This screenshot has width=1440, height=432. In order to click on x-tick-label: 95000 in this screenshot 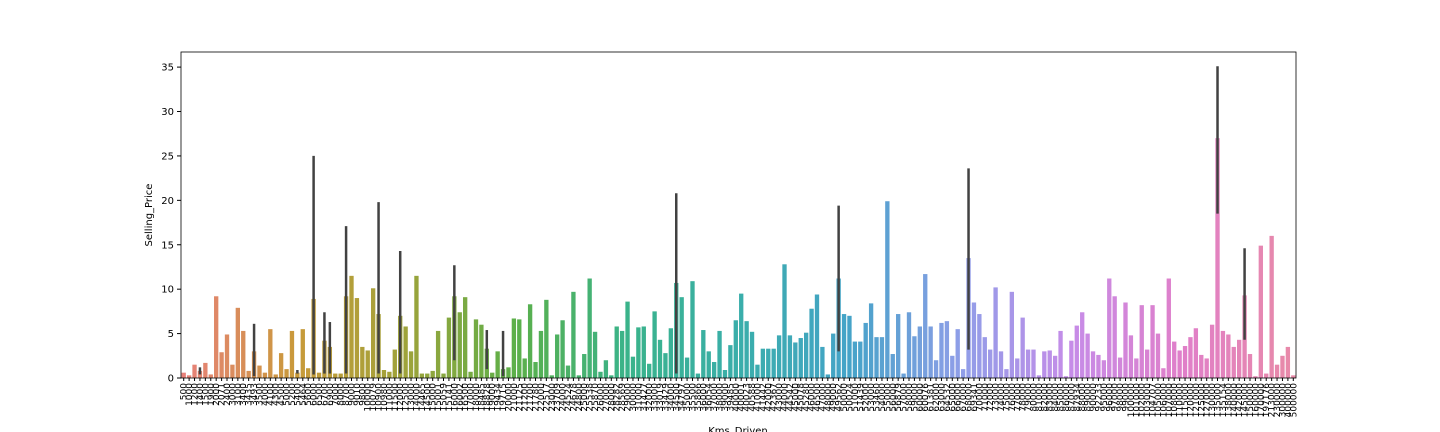, I will do `click(1105, 397)`.